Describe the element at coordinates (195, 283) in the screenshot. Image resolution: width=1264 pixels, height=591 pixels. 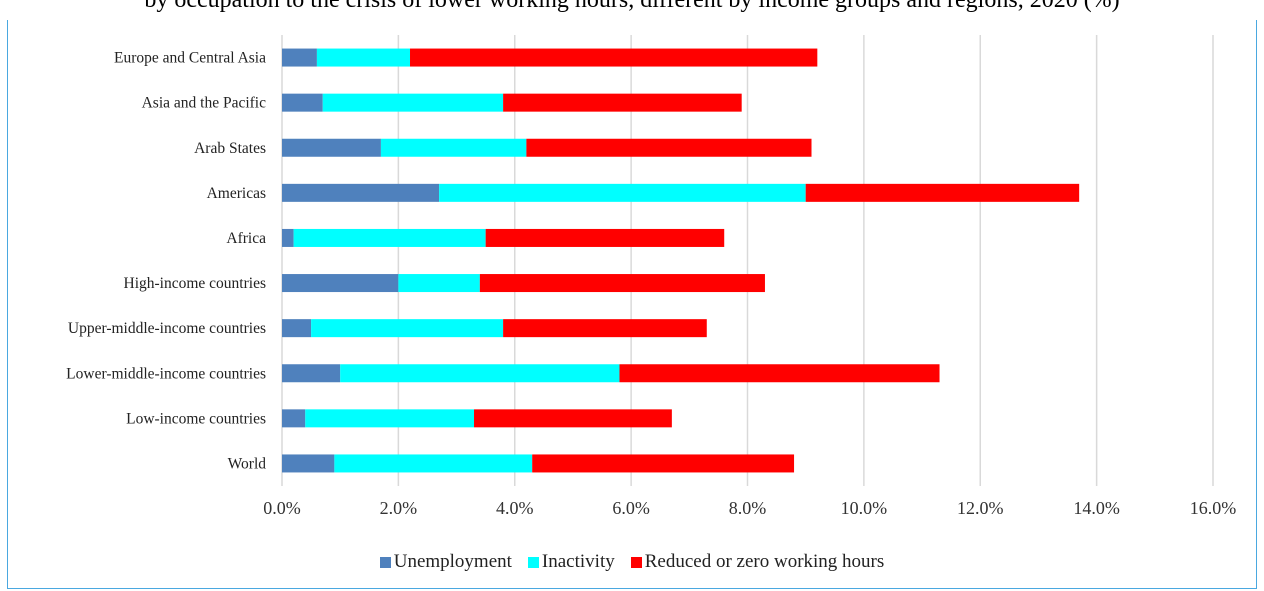
I see `category-label: High-income countries` at that location.